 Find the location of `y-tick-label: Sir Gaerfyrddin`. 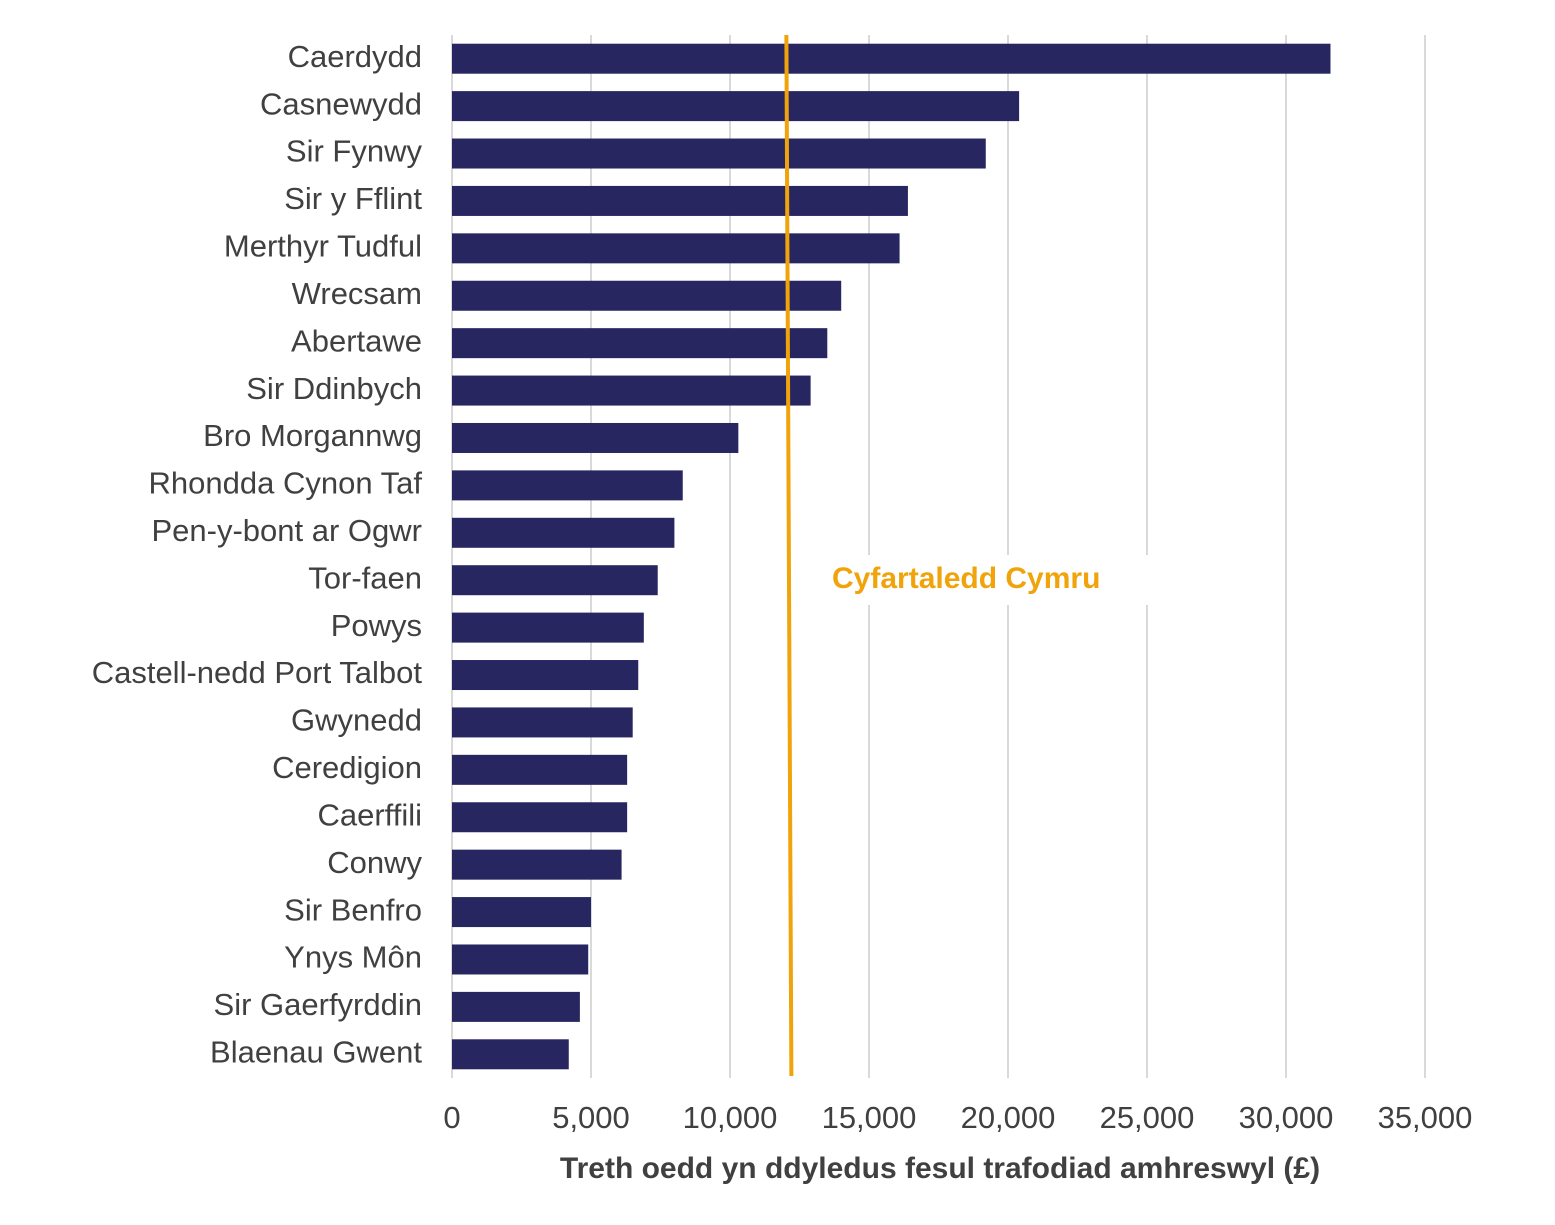

y-tick-label: Sir Gaerfyrddin is located at coordinates (318, 1004).